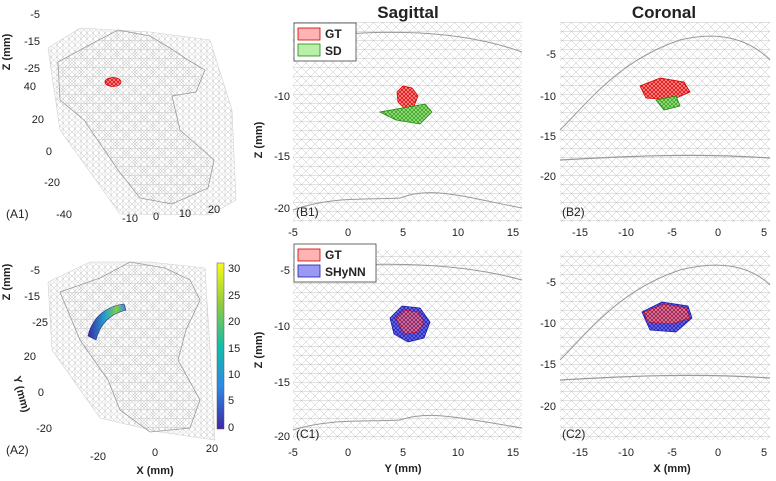 The image size is (776, 481). What do you see at coordinates (626, 453) in the screenshot?
I see `c2-x-tick: -10` at bounding box center [626, 453].